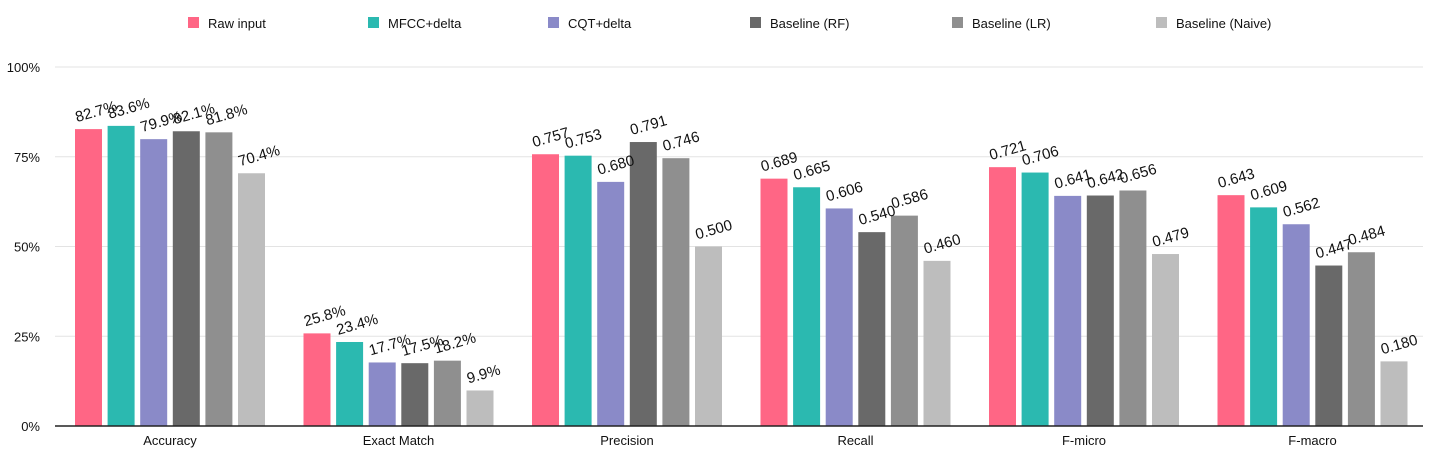 This screenshot has width=1433, height=460. Describe the element at coordinates (909, 199) in the screenshot. I see `value-label: 0.586` at that location.